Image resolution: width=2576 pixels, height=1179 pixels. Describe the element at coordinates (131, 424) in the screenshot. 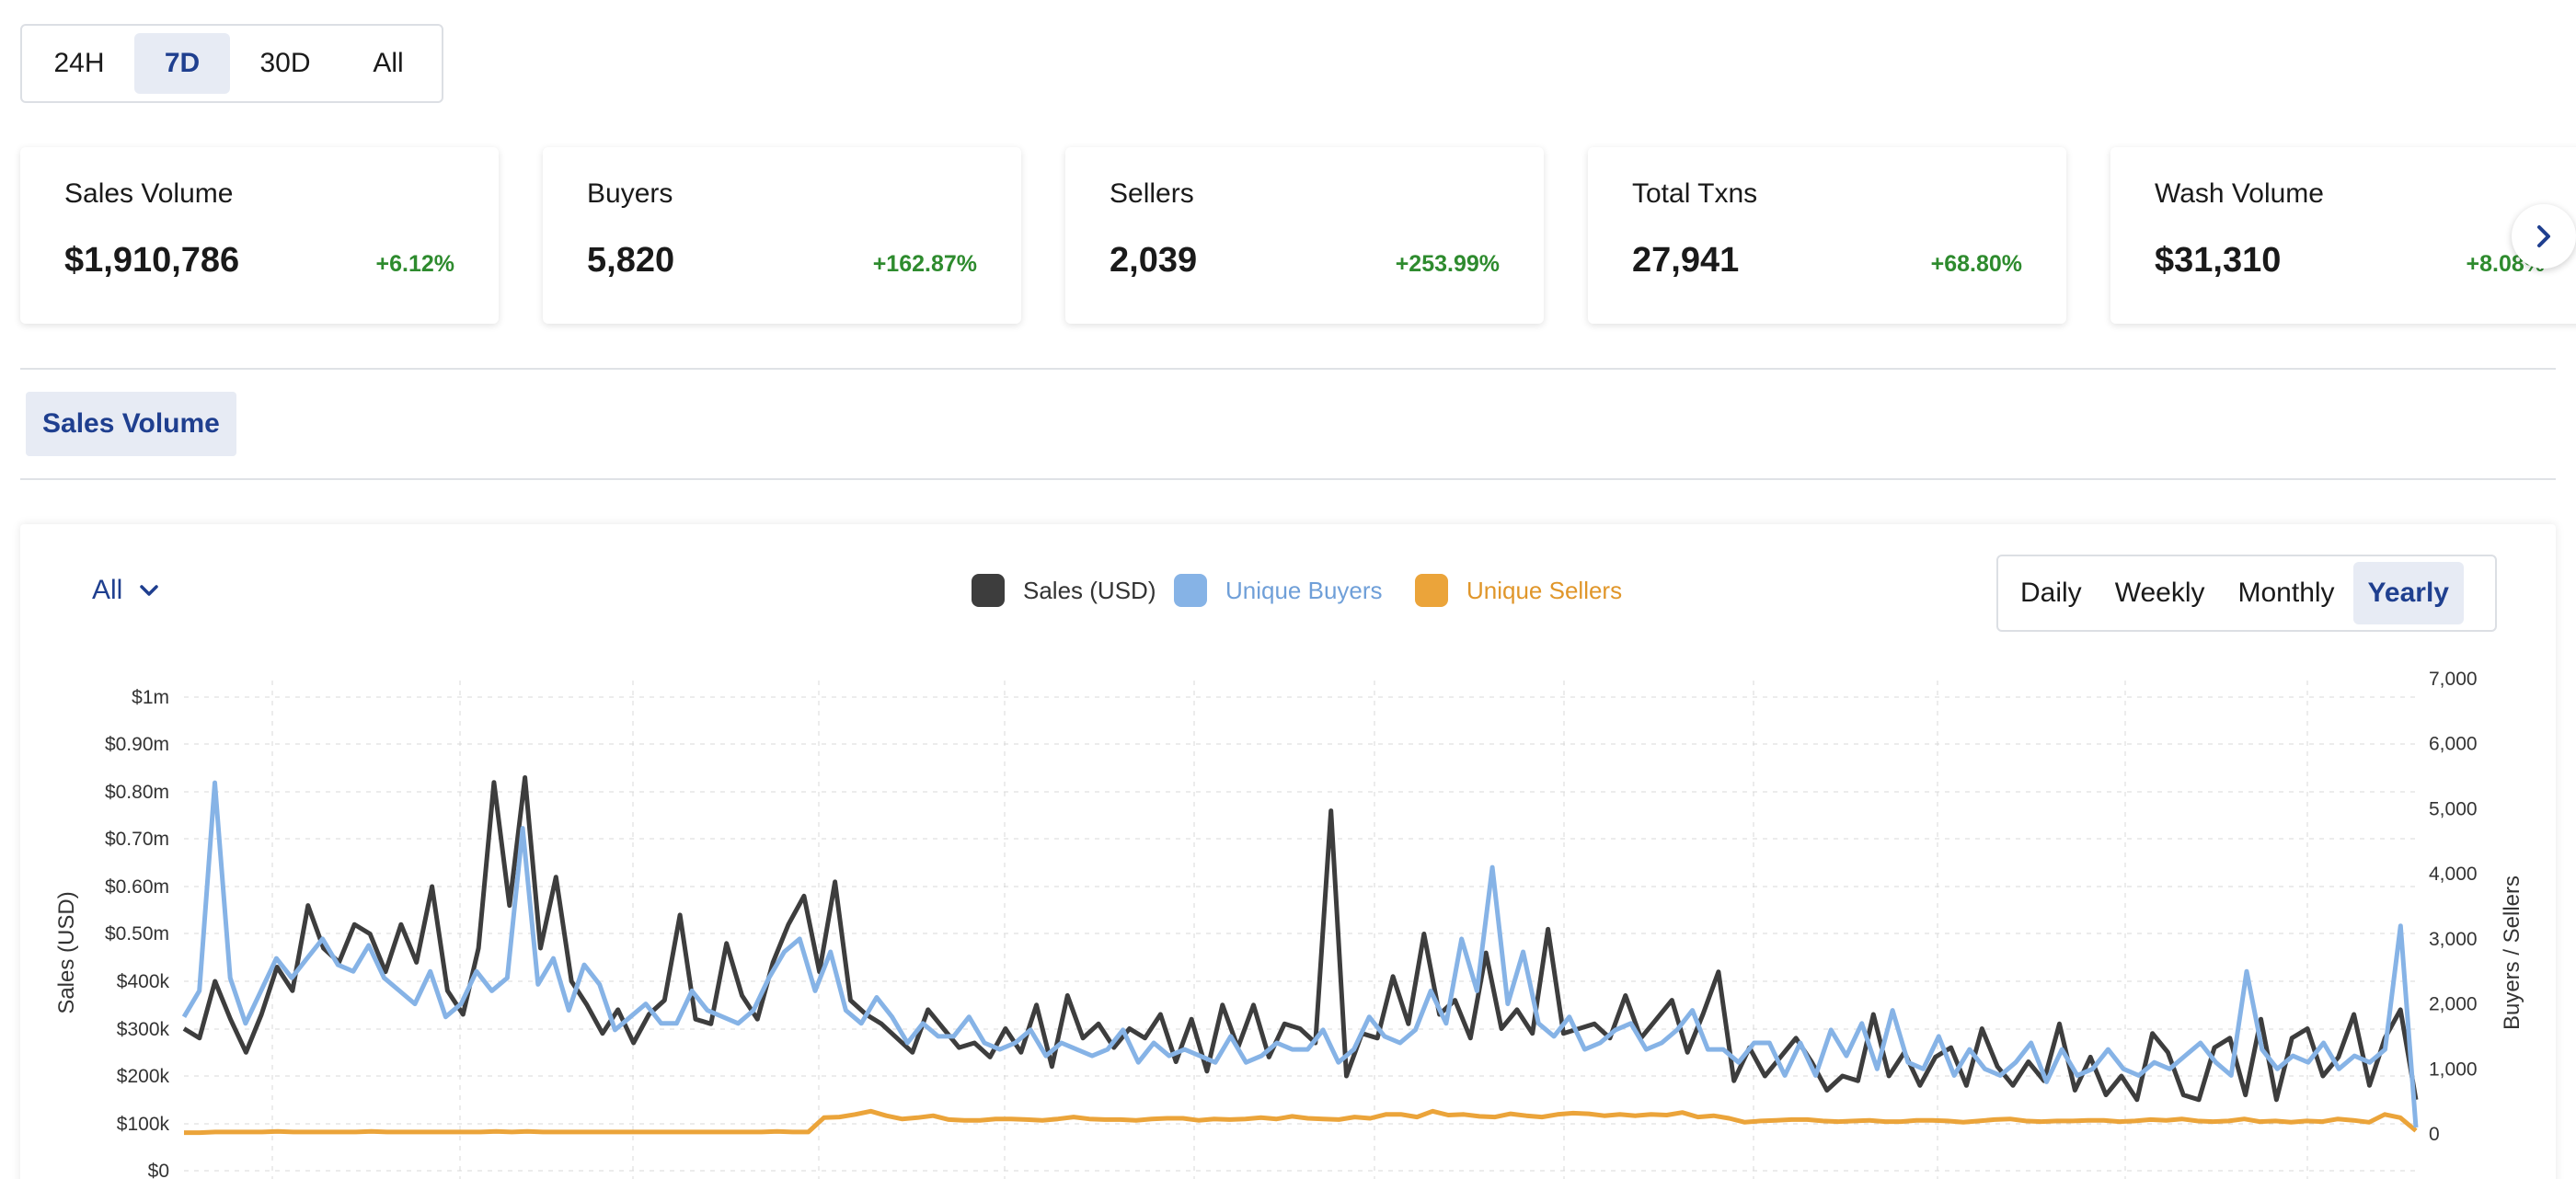

I see `tab-sales-volume: Sales Volume` at that location.